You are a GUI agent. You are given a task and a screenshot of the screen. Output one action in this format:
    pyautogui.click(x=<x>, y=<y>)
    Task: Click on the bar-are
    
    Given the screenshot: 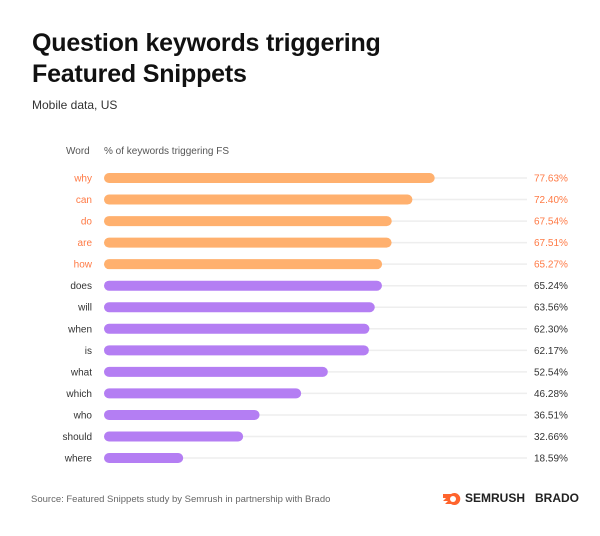 What is the action you would take?
    pyautogui.click(x=248, y=242)
    